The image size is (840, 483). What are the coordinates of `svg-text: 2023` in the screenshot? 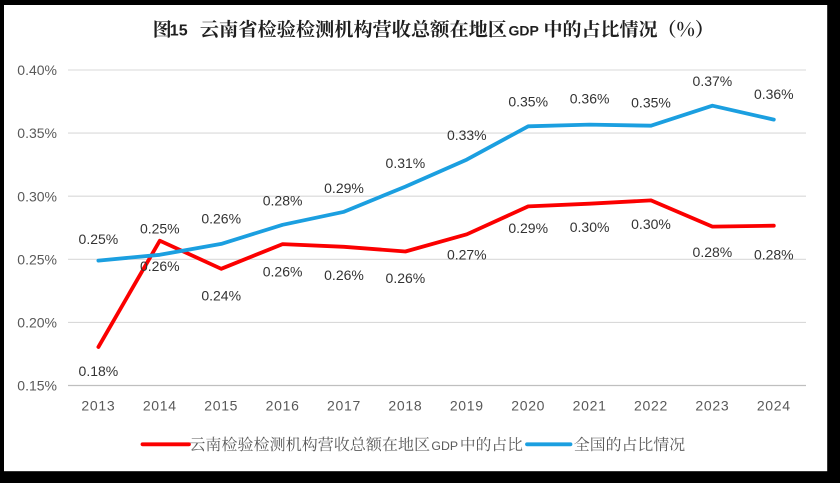 It's located at (712, 406).